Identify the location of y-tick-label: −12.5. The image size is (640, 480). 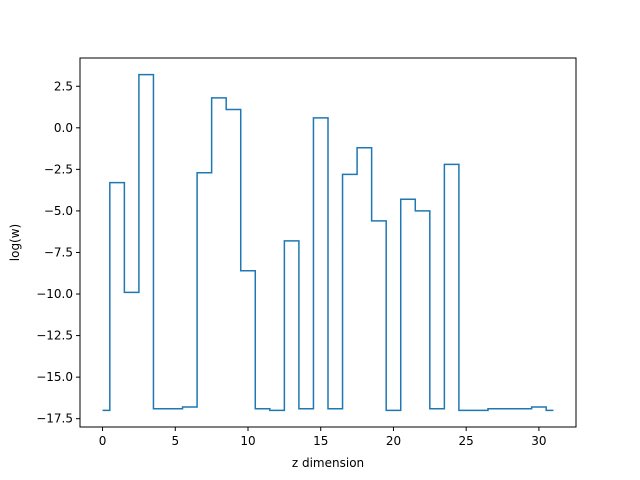
(54, 336).